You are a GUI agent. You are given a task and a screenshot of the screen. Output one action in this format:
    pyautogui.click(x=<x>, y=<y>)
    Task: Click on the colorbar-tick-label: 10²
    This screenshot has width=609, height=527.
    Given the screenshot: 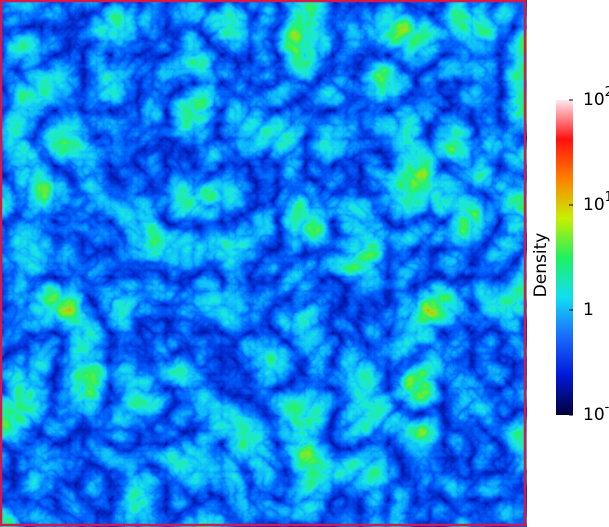 What is the action you would take?
    pyautogui.click(x=596, y=98)
    